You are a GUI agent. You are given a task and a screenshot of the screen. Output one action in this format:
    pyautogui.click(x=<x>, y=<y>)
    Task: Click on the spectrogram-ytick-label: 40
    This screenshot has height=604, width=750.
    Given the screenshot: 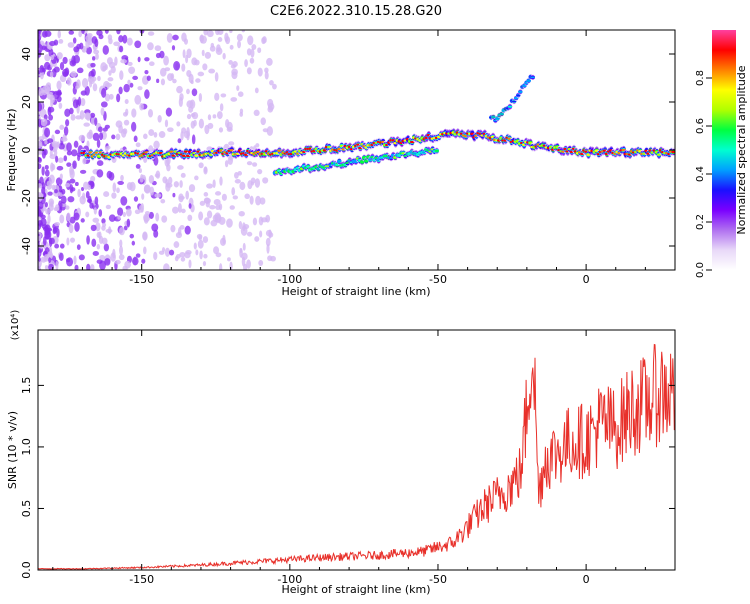 What is the action you would take?
    pyautogui.click(x=26, y=54)
    